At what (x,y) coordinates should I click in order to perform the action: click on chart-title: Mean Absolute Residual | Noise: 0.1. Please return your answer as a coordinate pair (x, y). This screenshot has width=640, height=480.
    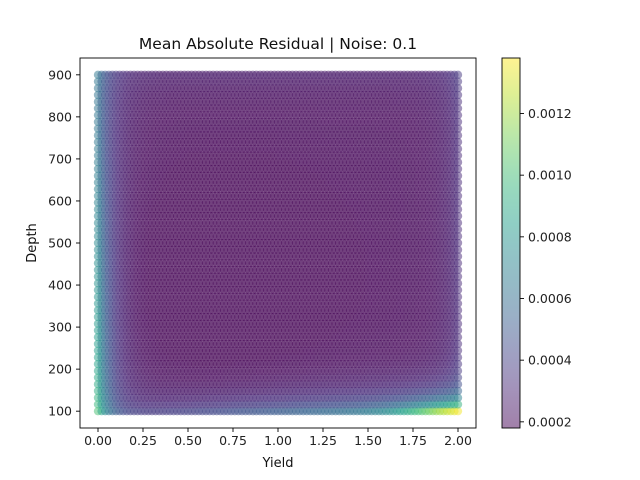
    Looking at the image, I should click on (278, 44).